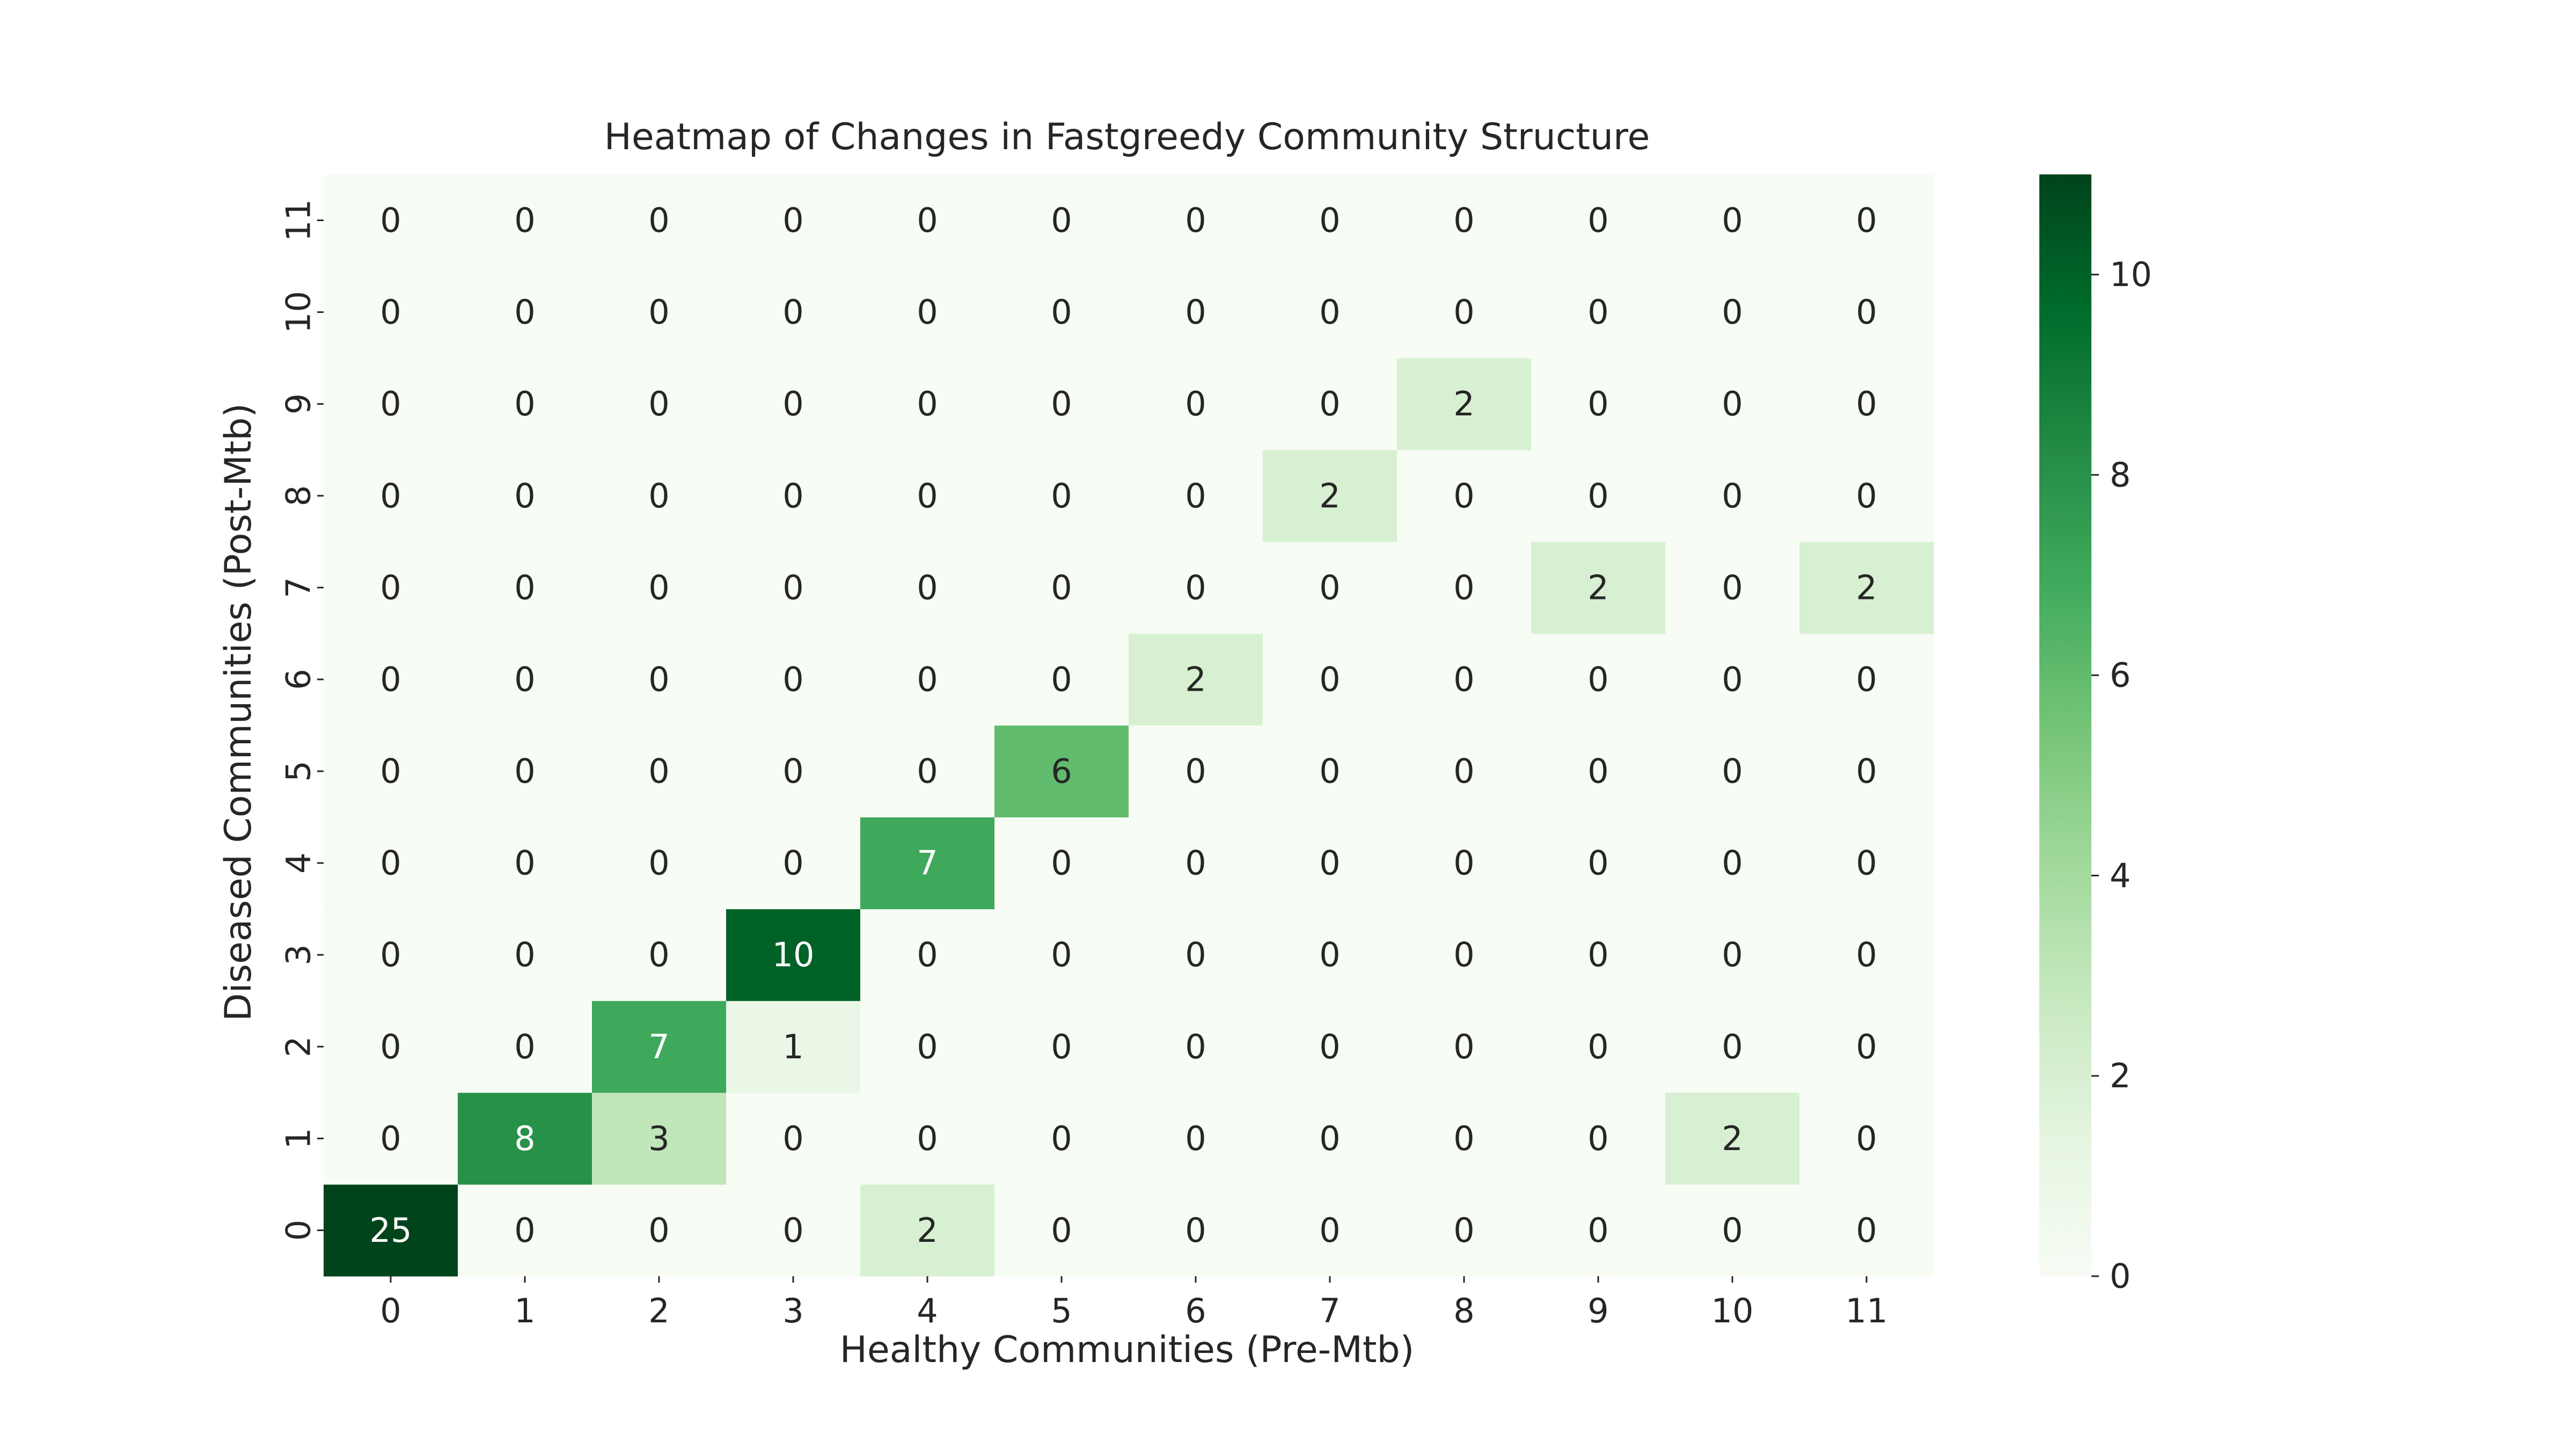  I want to click on colorbar-tick-label: 8, so click(2120, 474).